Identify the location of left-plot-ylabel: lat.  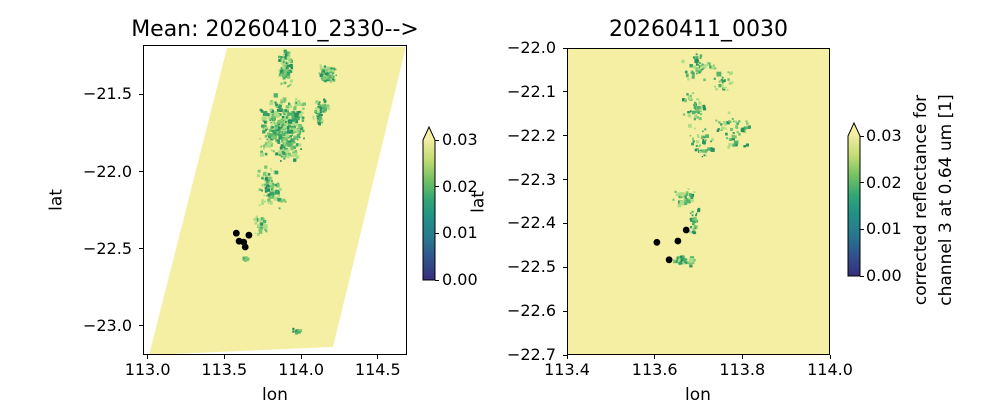
(56, 200).